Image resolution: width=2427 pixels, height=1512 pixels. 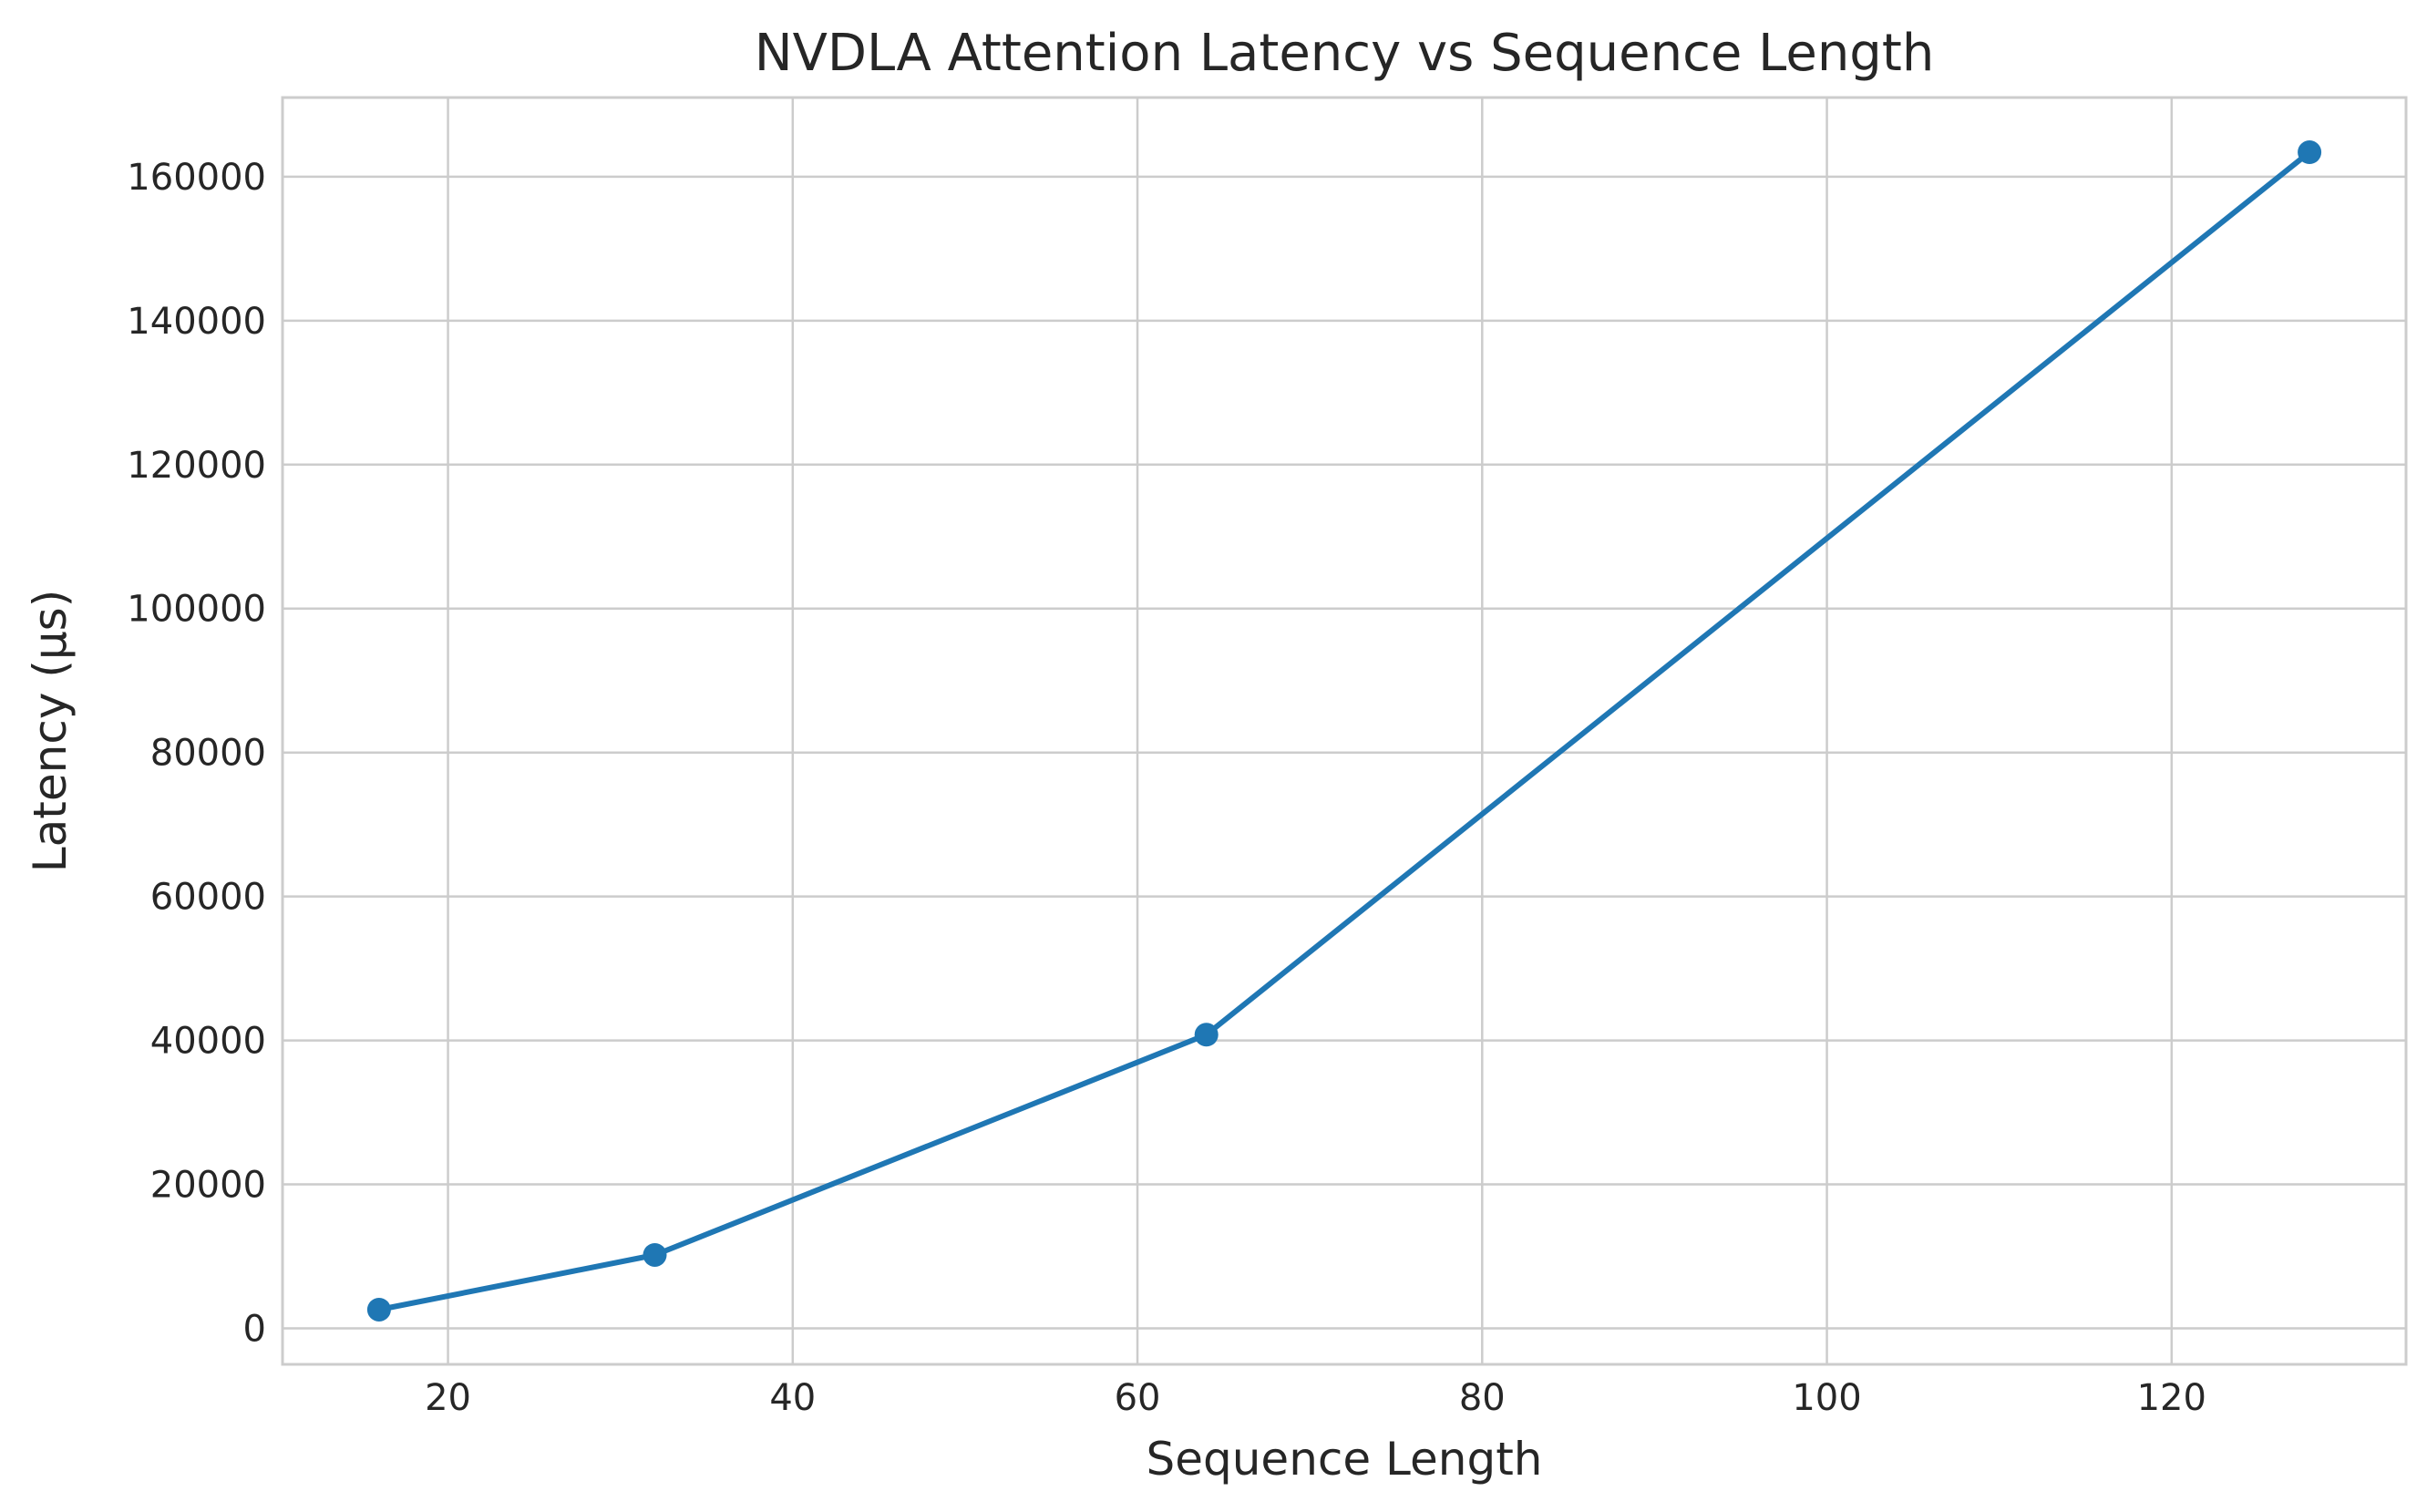 What do you see at coordinates (1138, 1398) in the screenshot?
I see `x-tick-label: 60` at bounding box center [1138, 1398].